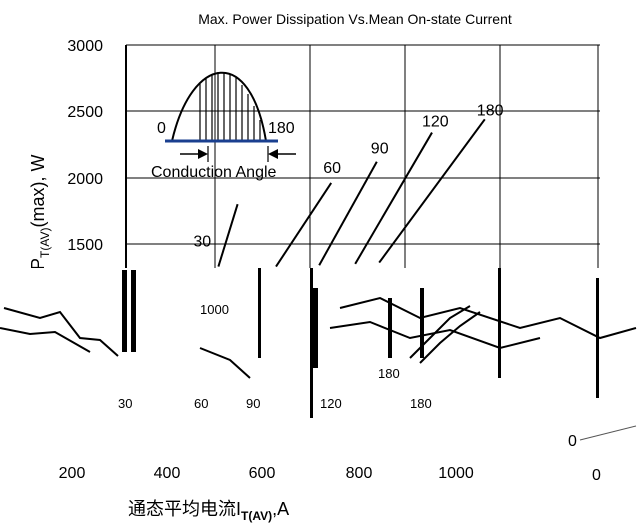  I want to click on series-label-60: 60, so click(332, 168).